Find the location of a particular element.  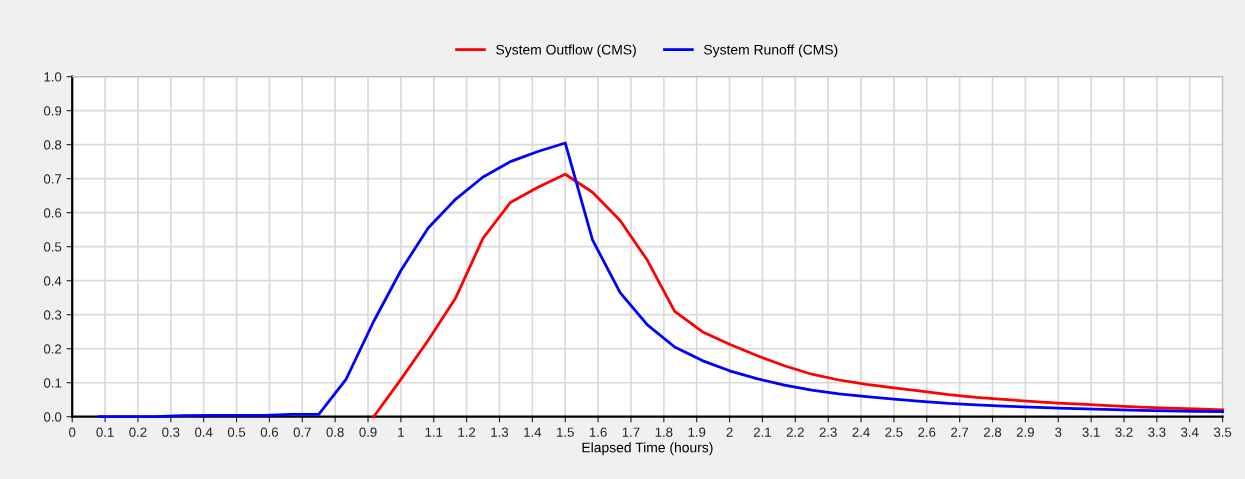

x-tick-label: 0.3 is located at coordinates (171, 432).